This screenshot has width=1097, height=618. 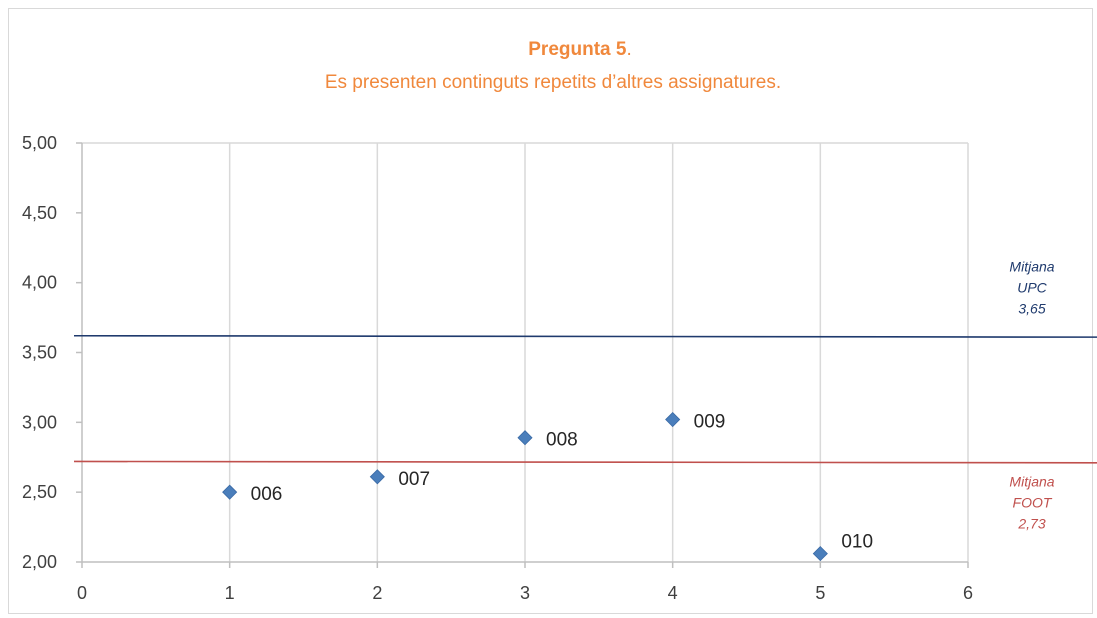 What do you see at coordinates (39, 422) in the screenshot?
I see `y-tick-label: 3,00` at bounding box center [39, 422].